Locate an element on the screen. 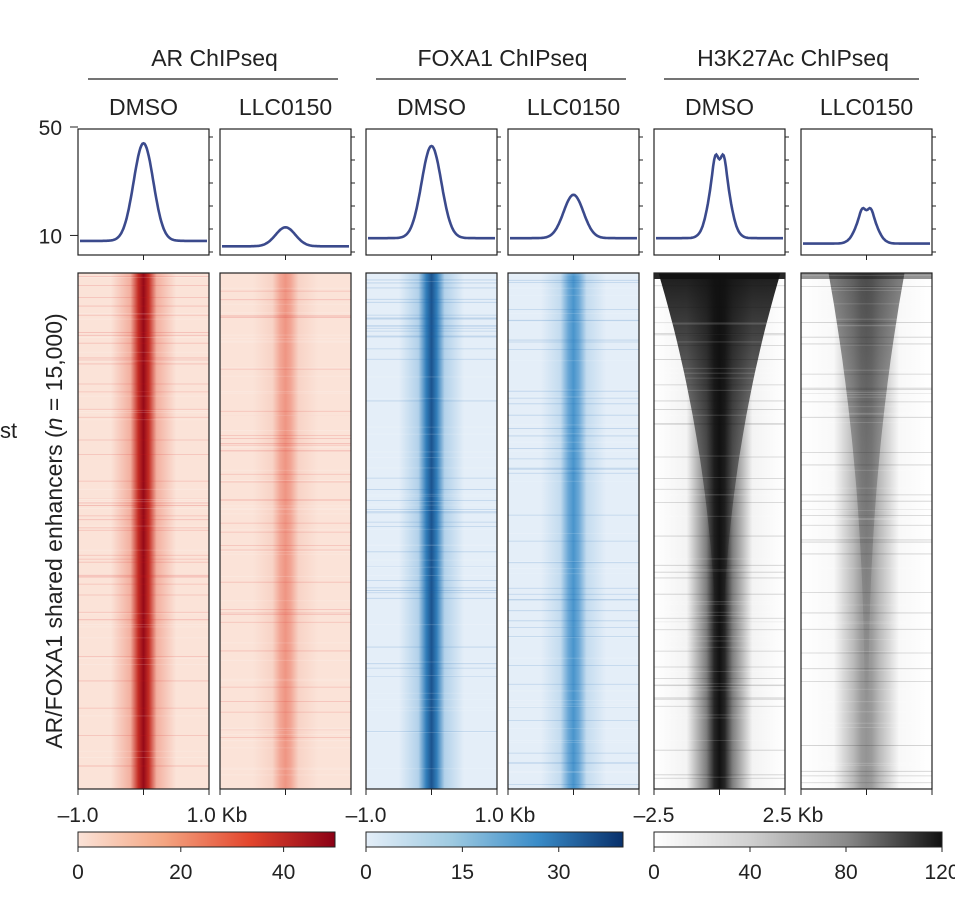 This screenshot has width=955, height=911. colorbar-tick-label: 120 is located at coordinates (939, 872).